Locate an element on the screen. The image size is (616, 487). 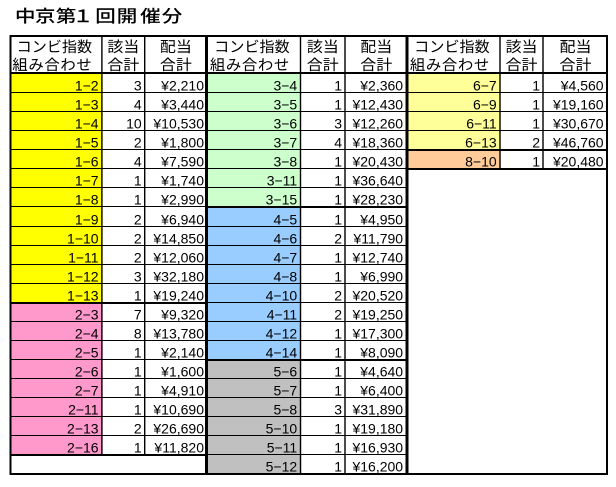
svg-text: 10 is located at coordinates (134, 124).